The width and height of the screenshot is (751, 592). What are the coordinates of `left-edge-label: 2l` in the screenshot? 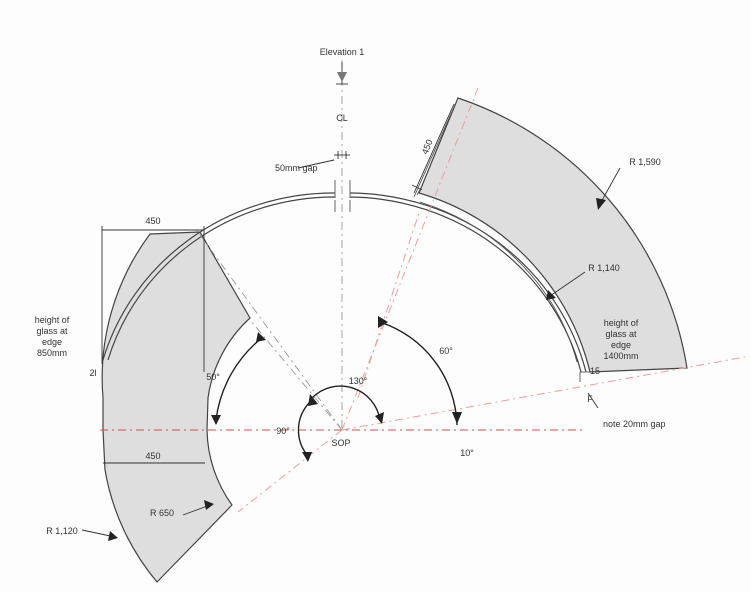 It's located at (92, 373).